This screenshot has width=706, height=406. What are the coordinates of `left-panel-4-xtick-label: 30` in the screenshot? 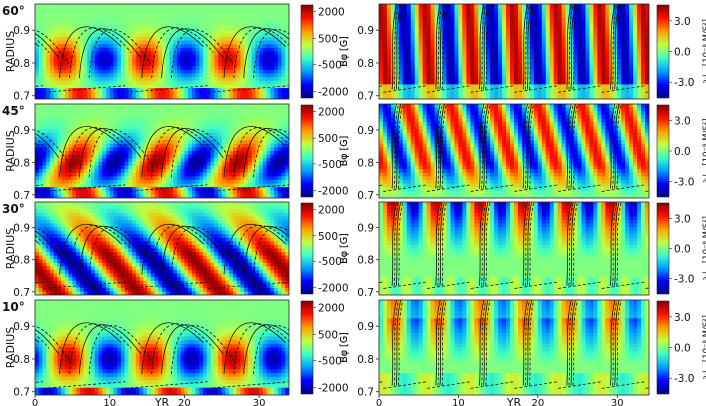 It's located at (259, 402).